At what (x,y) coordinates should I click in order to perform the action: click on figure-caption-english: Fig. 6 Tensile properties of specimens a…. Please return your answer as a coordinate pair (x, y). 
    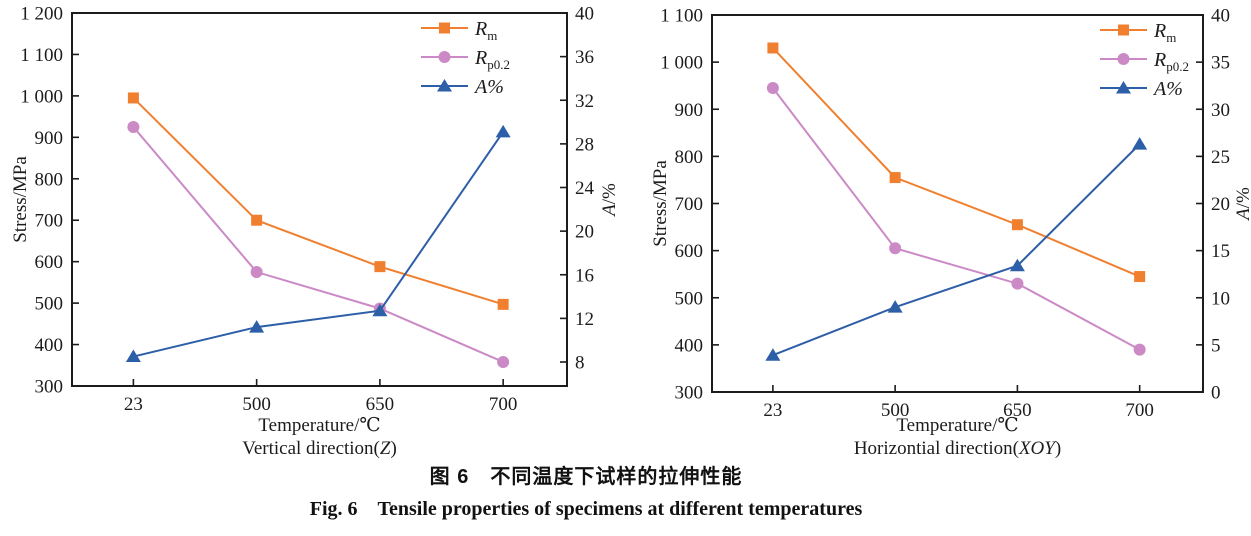
    Looking at the image, I should click on (586, 509).